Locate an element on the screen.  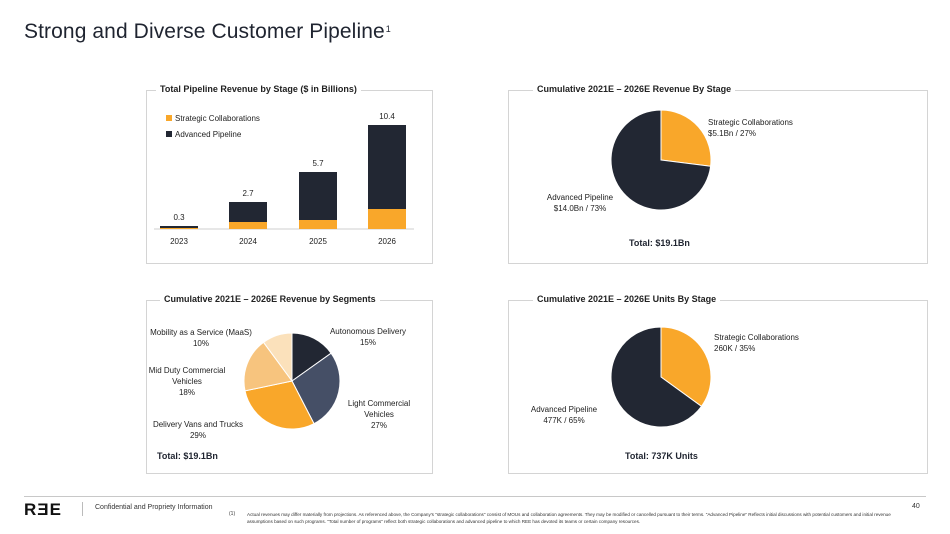
stage-pie is located at coordinates (661, 160).